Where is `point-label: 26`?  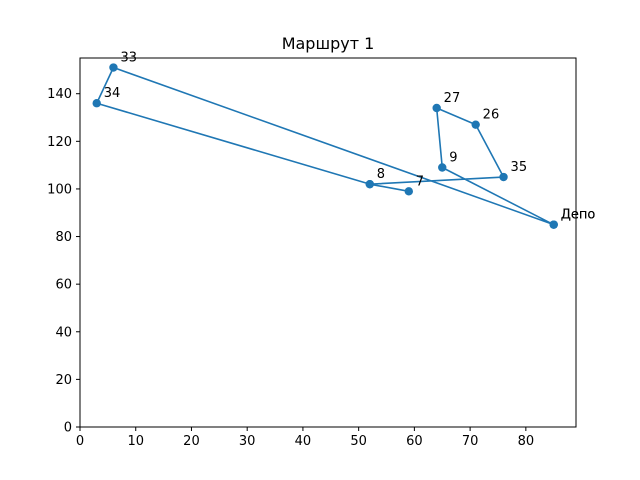 point-label: 26 is located at coordinates (491, 115).